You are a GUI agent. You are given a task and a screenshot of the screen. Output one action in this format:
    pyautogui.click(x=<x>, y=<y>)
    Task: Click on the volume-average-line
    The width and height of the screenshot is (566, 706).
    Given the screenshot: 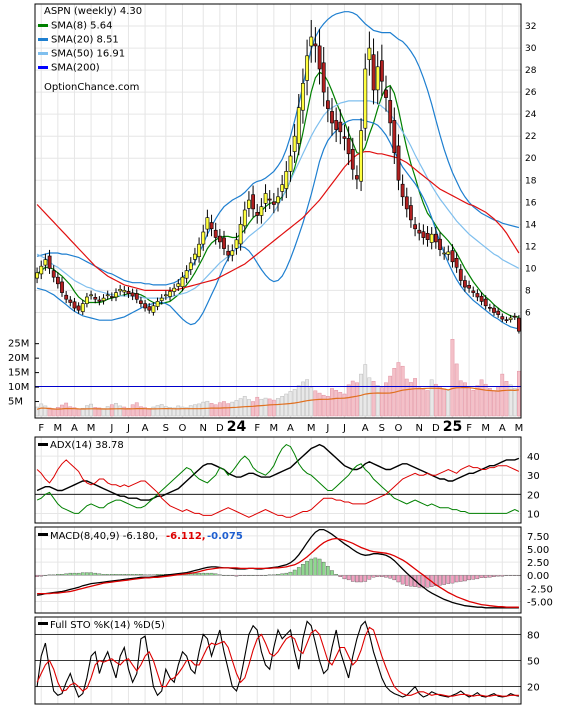 What is the action you would take?
    pyautogui.click(x=277, y=398)
    